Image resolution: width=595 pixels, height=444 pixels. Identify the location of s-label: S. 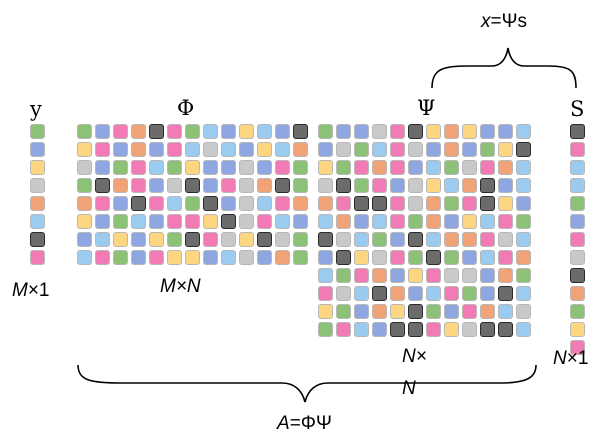
(577, 109).